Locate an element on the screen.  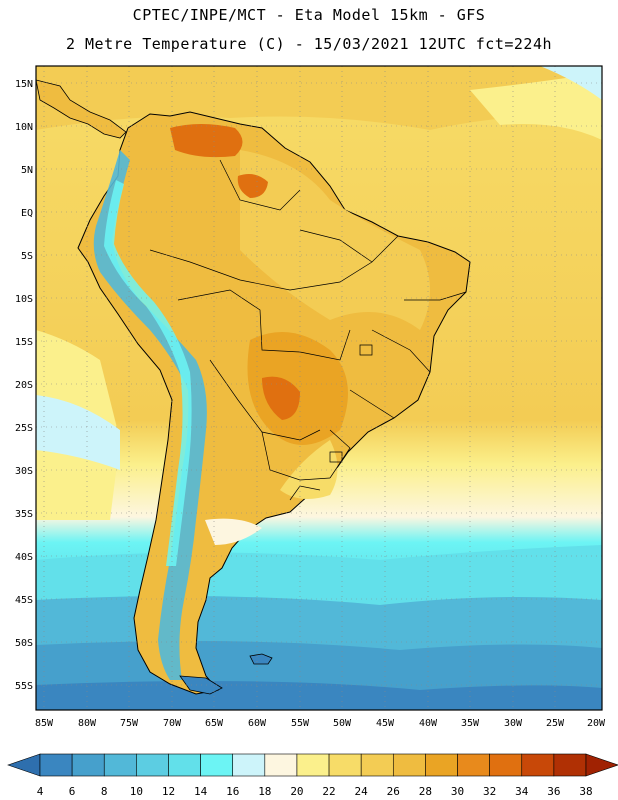
chaco-hot-zone is located at coordinates (297, 388).